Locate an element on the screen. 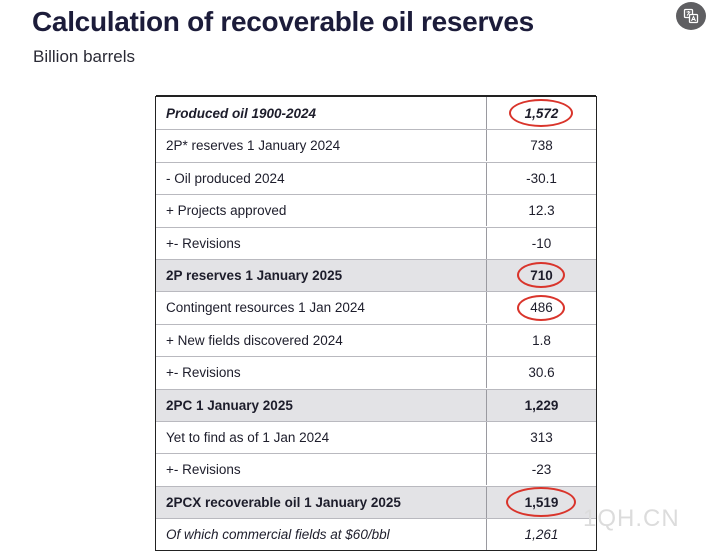  row-label: Of which commercial fields at $60/bbl is located at coordinates (278, 535).